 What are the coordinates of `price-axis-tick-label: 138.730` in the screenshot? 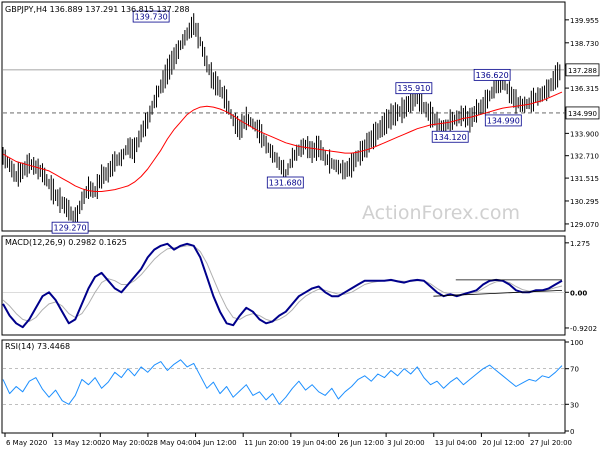 It's located at (584, 44).